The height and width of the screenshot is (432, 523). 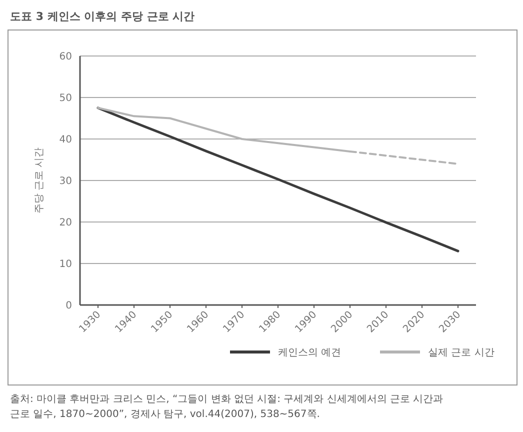 What do you see at coordinates (65, 223) in the screenshot?
I see `y-tick-label: 20` at bounding box center [65, 223].